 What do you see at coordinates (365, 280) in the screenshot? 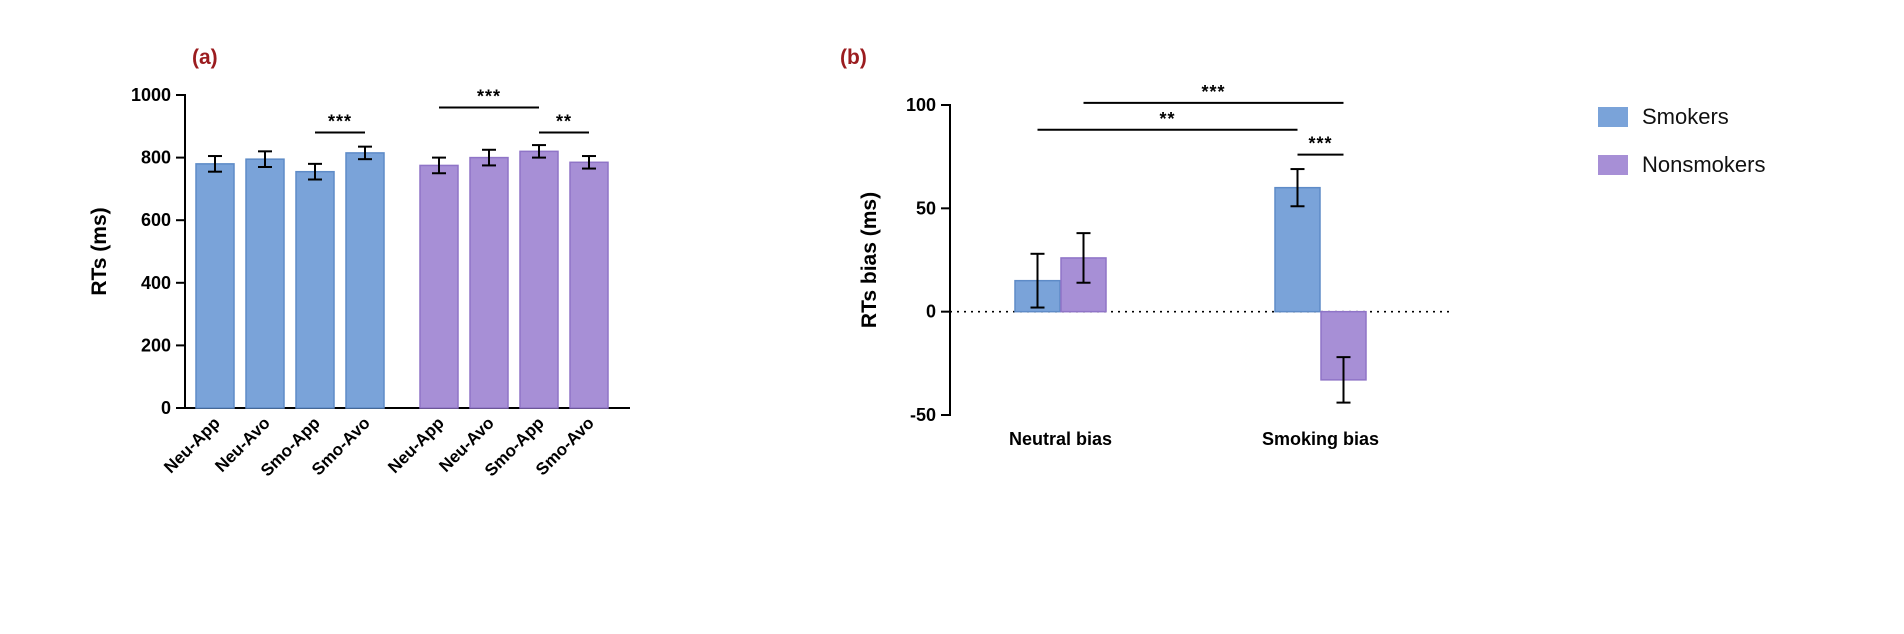
I see `bar-smokers-smo-avo` at bounding box center [365, 280].